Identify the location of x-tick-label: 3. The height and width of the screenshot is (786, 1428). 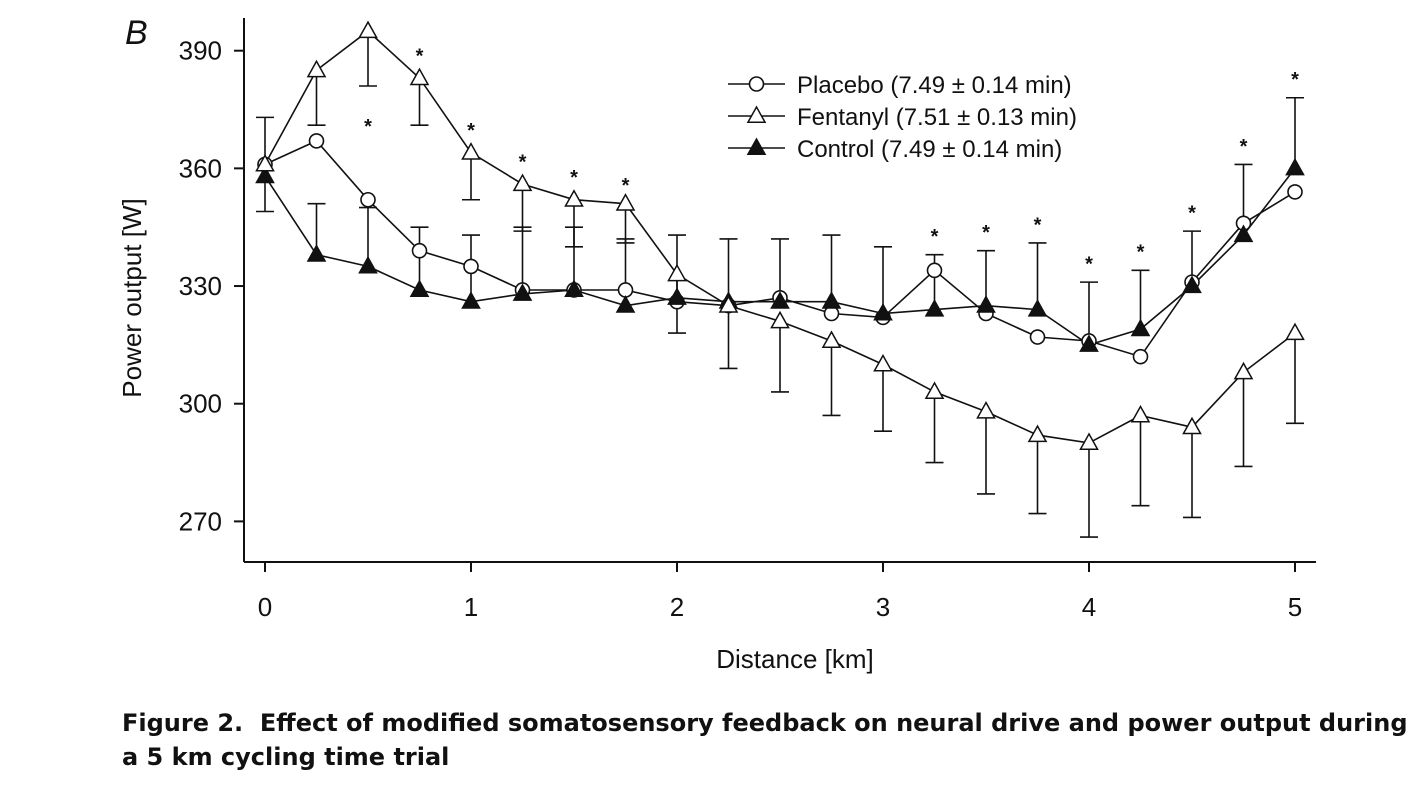
(883, 607).